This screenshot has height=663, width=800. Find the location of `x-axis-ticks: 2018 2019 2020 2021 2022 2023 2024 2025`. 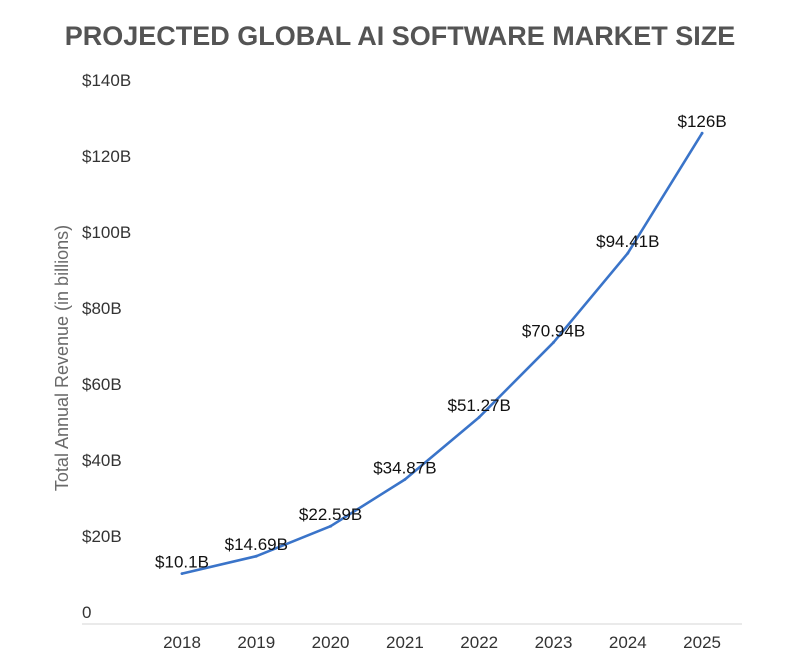

x-axis-ticks: 2018 2019 2020 2021 2022 2023 2024 2025 is located at coordinates (442, 642).